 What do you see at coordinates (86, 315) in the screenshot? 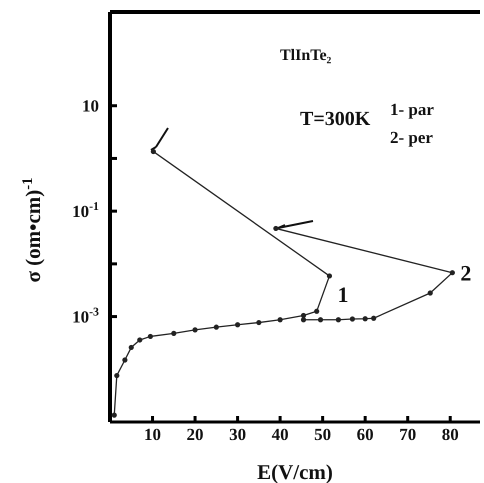
I see `y-tick-label: 10$^{-3}$` at bounding box center [86, 315].